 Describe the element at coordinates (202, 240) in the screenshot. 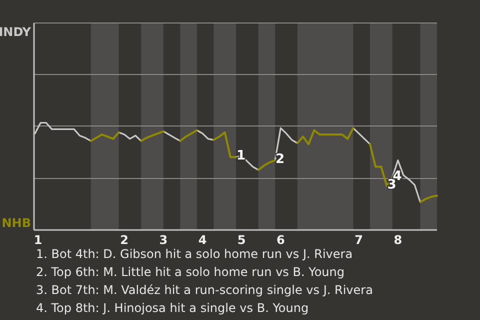

I see `x-tick-label: 4` at that location.